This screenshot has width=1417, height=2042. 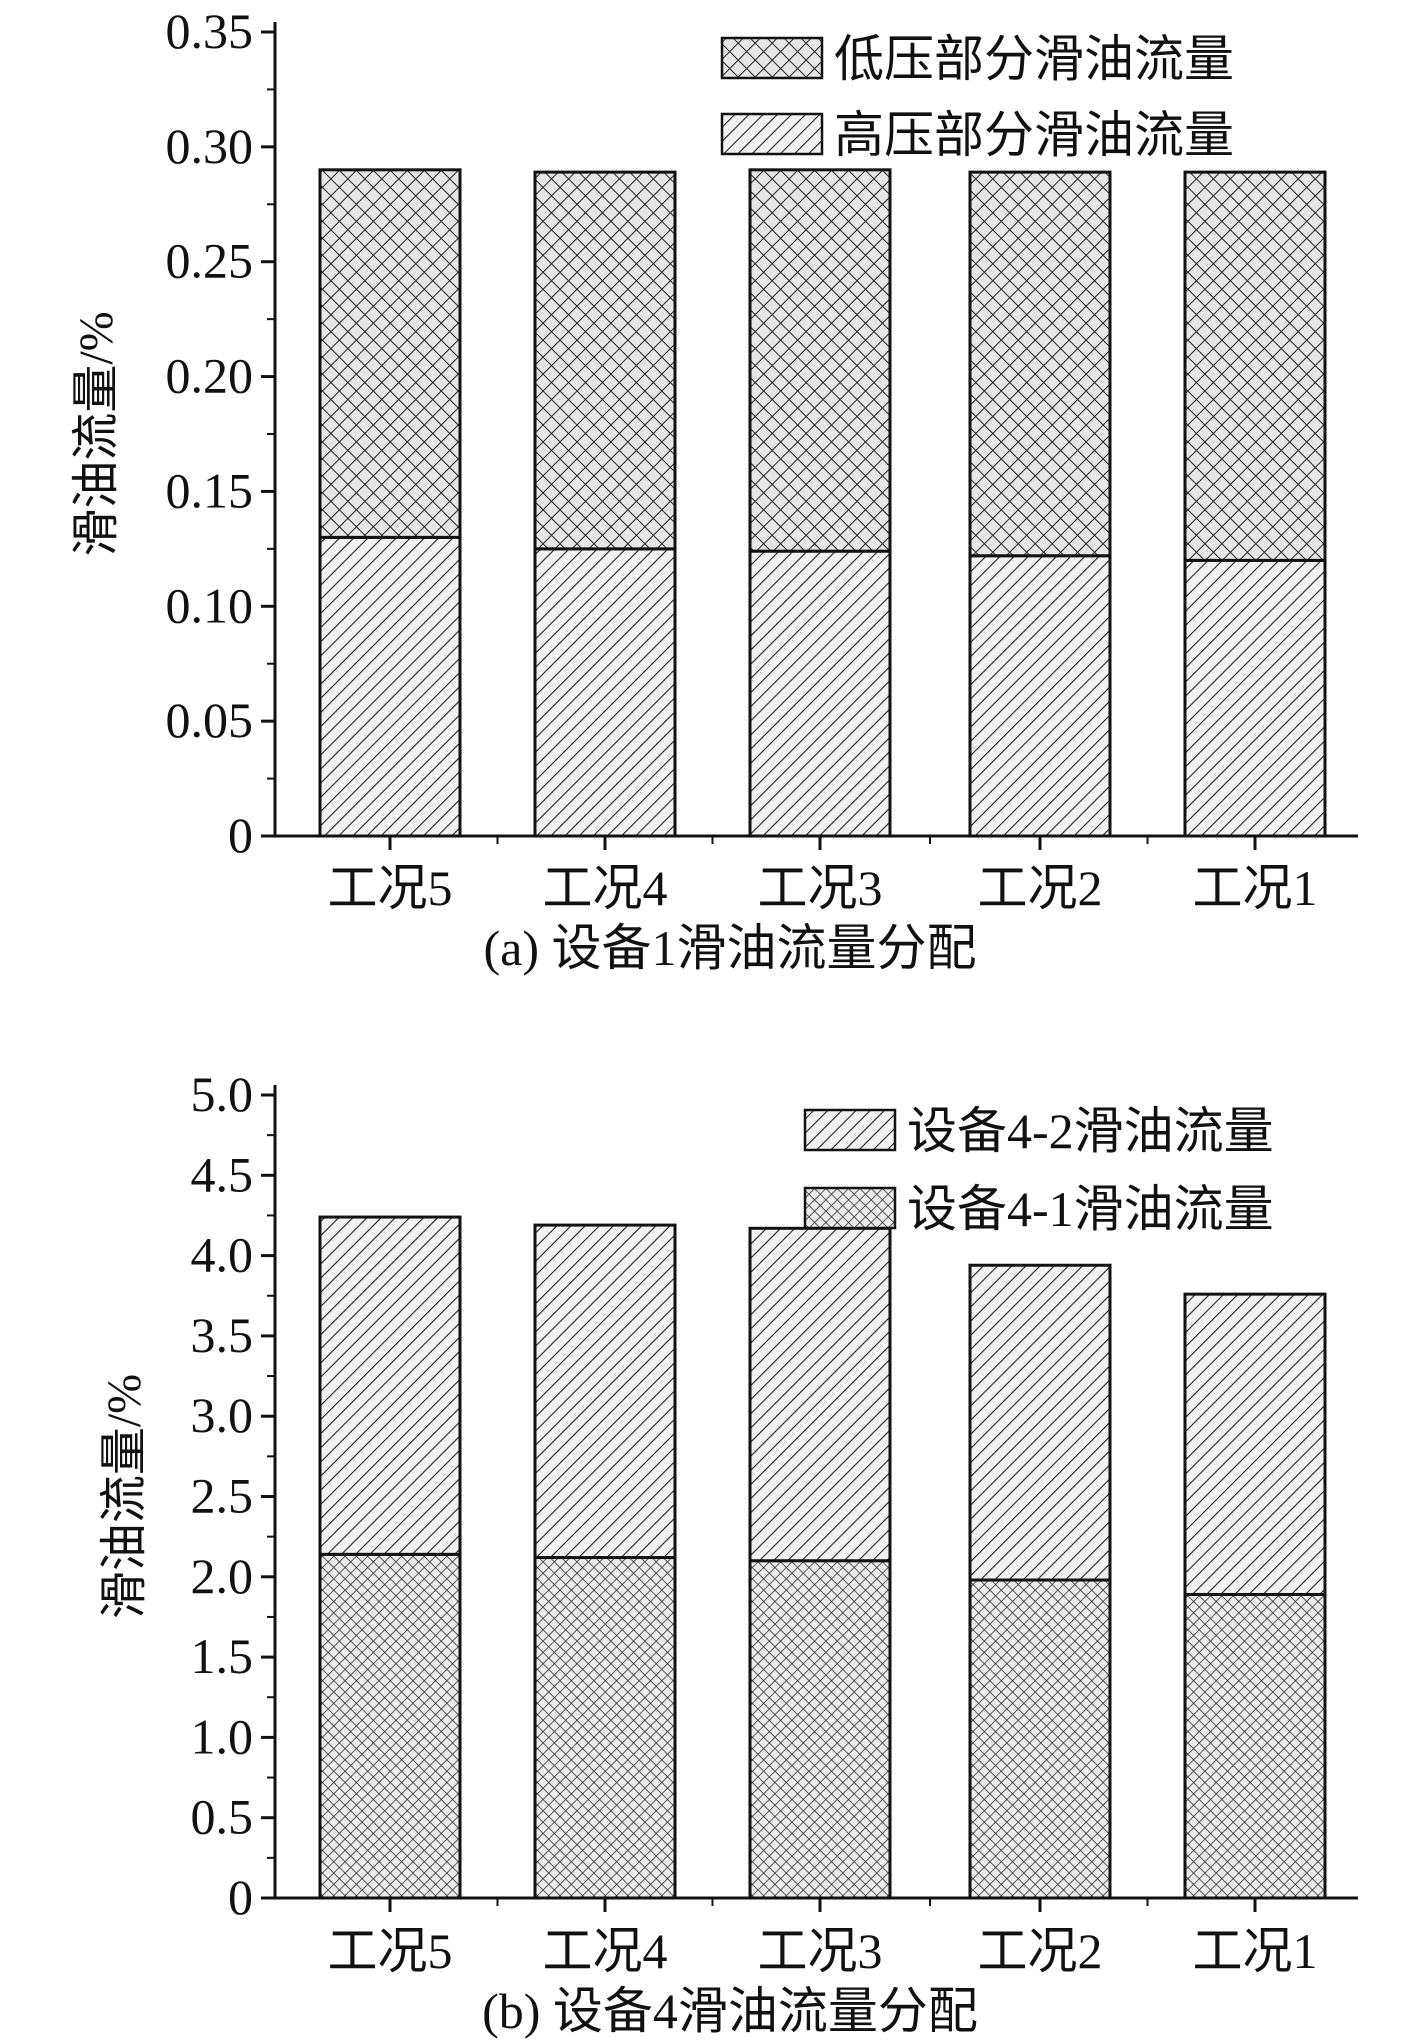 What do you see at coordinates (222, 1174) in the screenshot?
I see `y-tick-label: 4.5` at bounding box center [222, 1174].